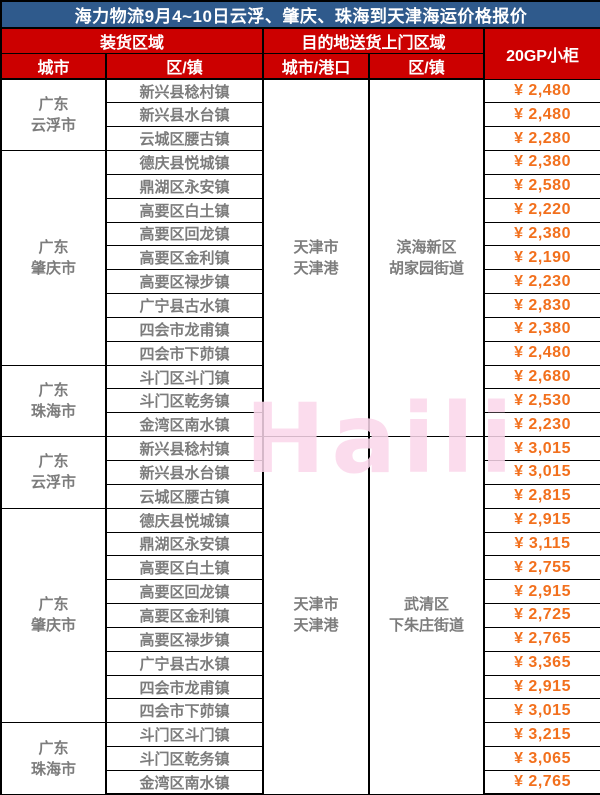 This screenshot has width=600, height=795. Describe the element at coordinates (184, 66) in the screenshot. I see `subheader-origin-district: 区/镇` at that location.